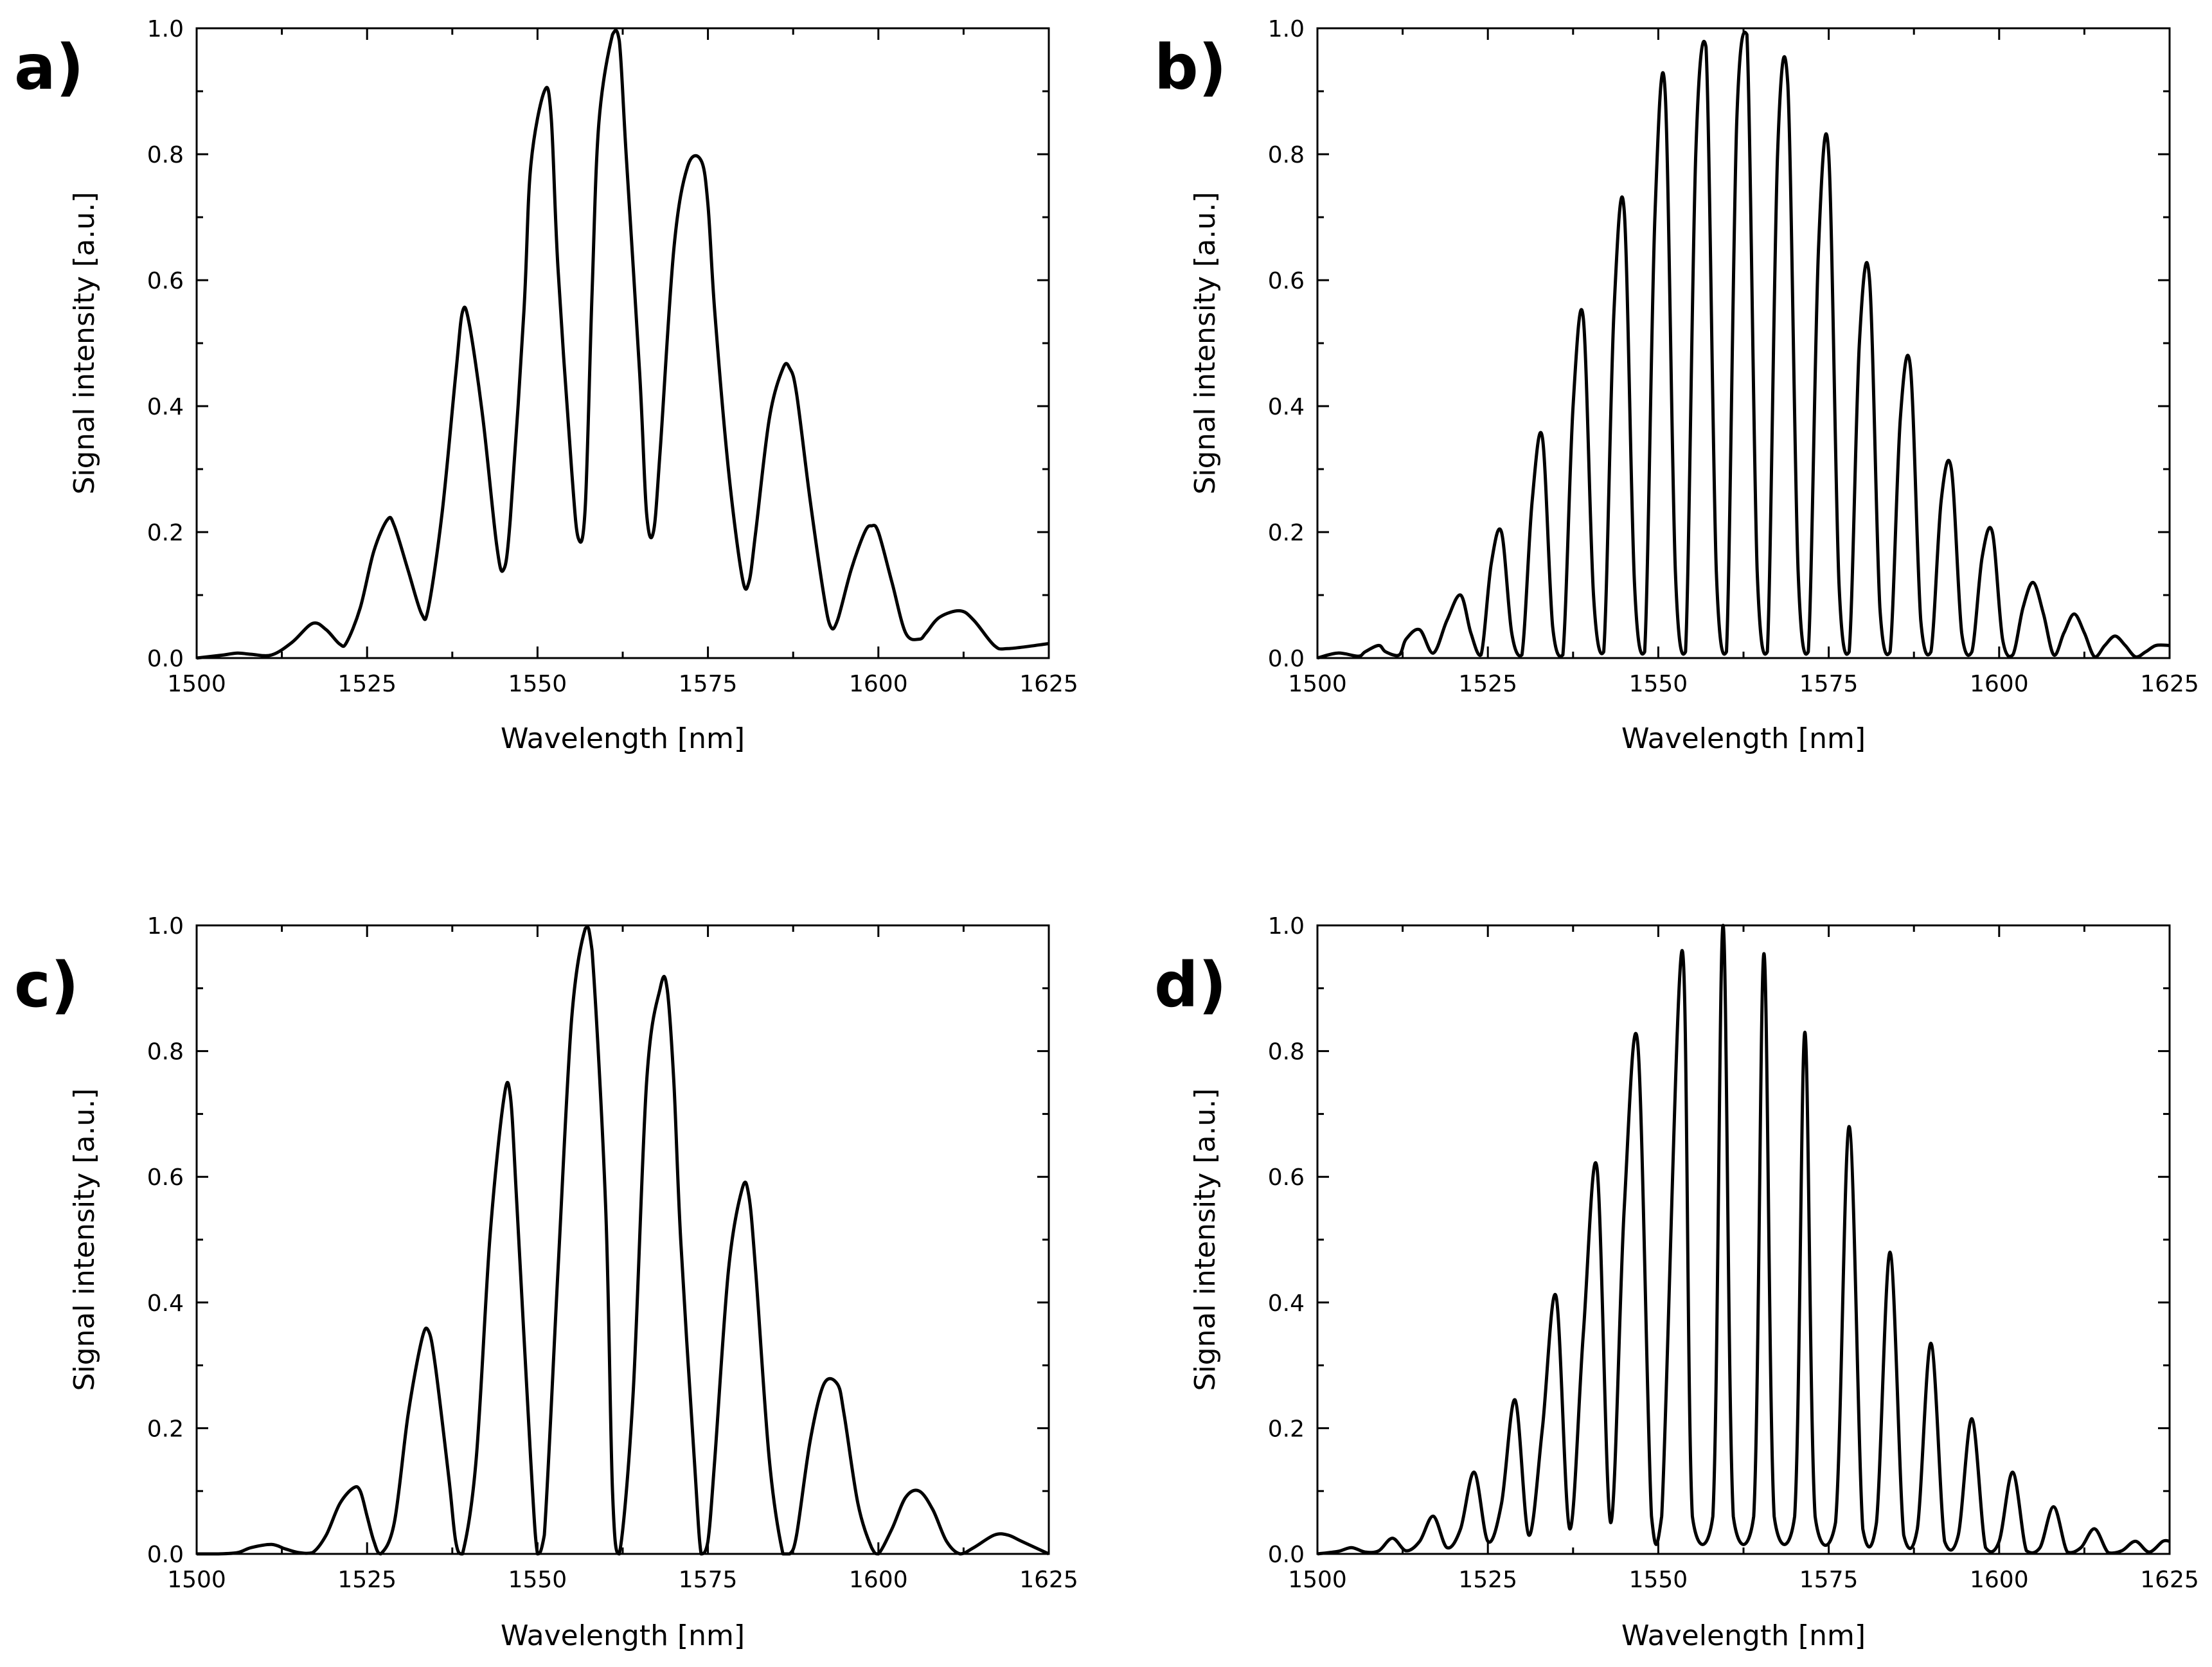 The image size is (2212, 1667). Describe the element at coordinates (1829, 684) in the screenshot. I see `panel-b-x-tick-label: 1575` at that location.